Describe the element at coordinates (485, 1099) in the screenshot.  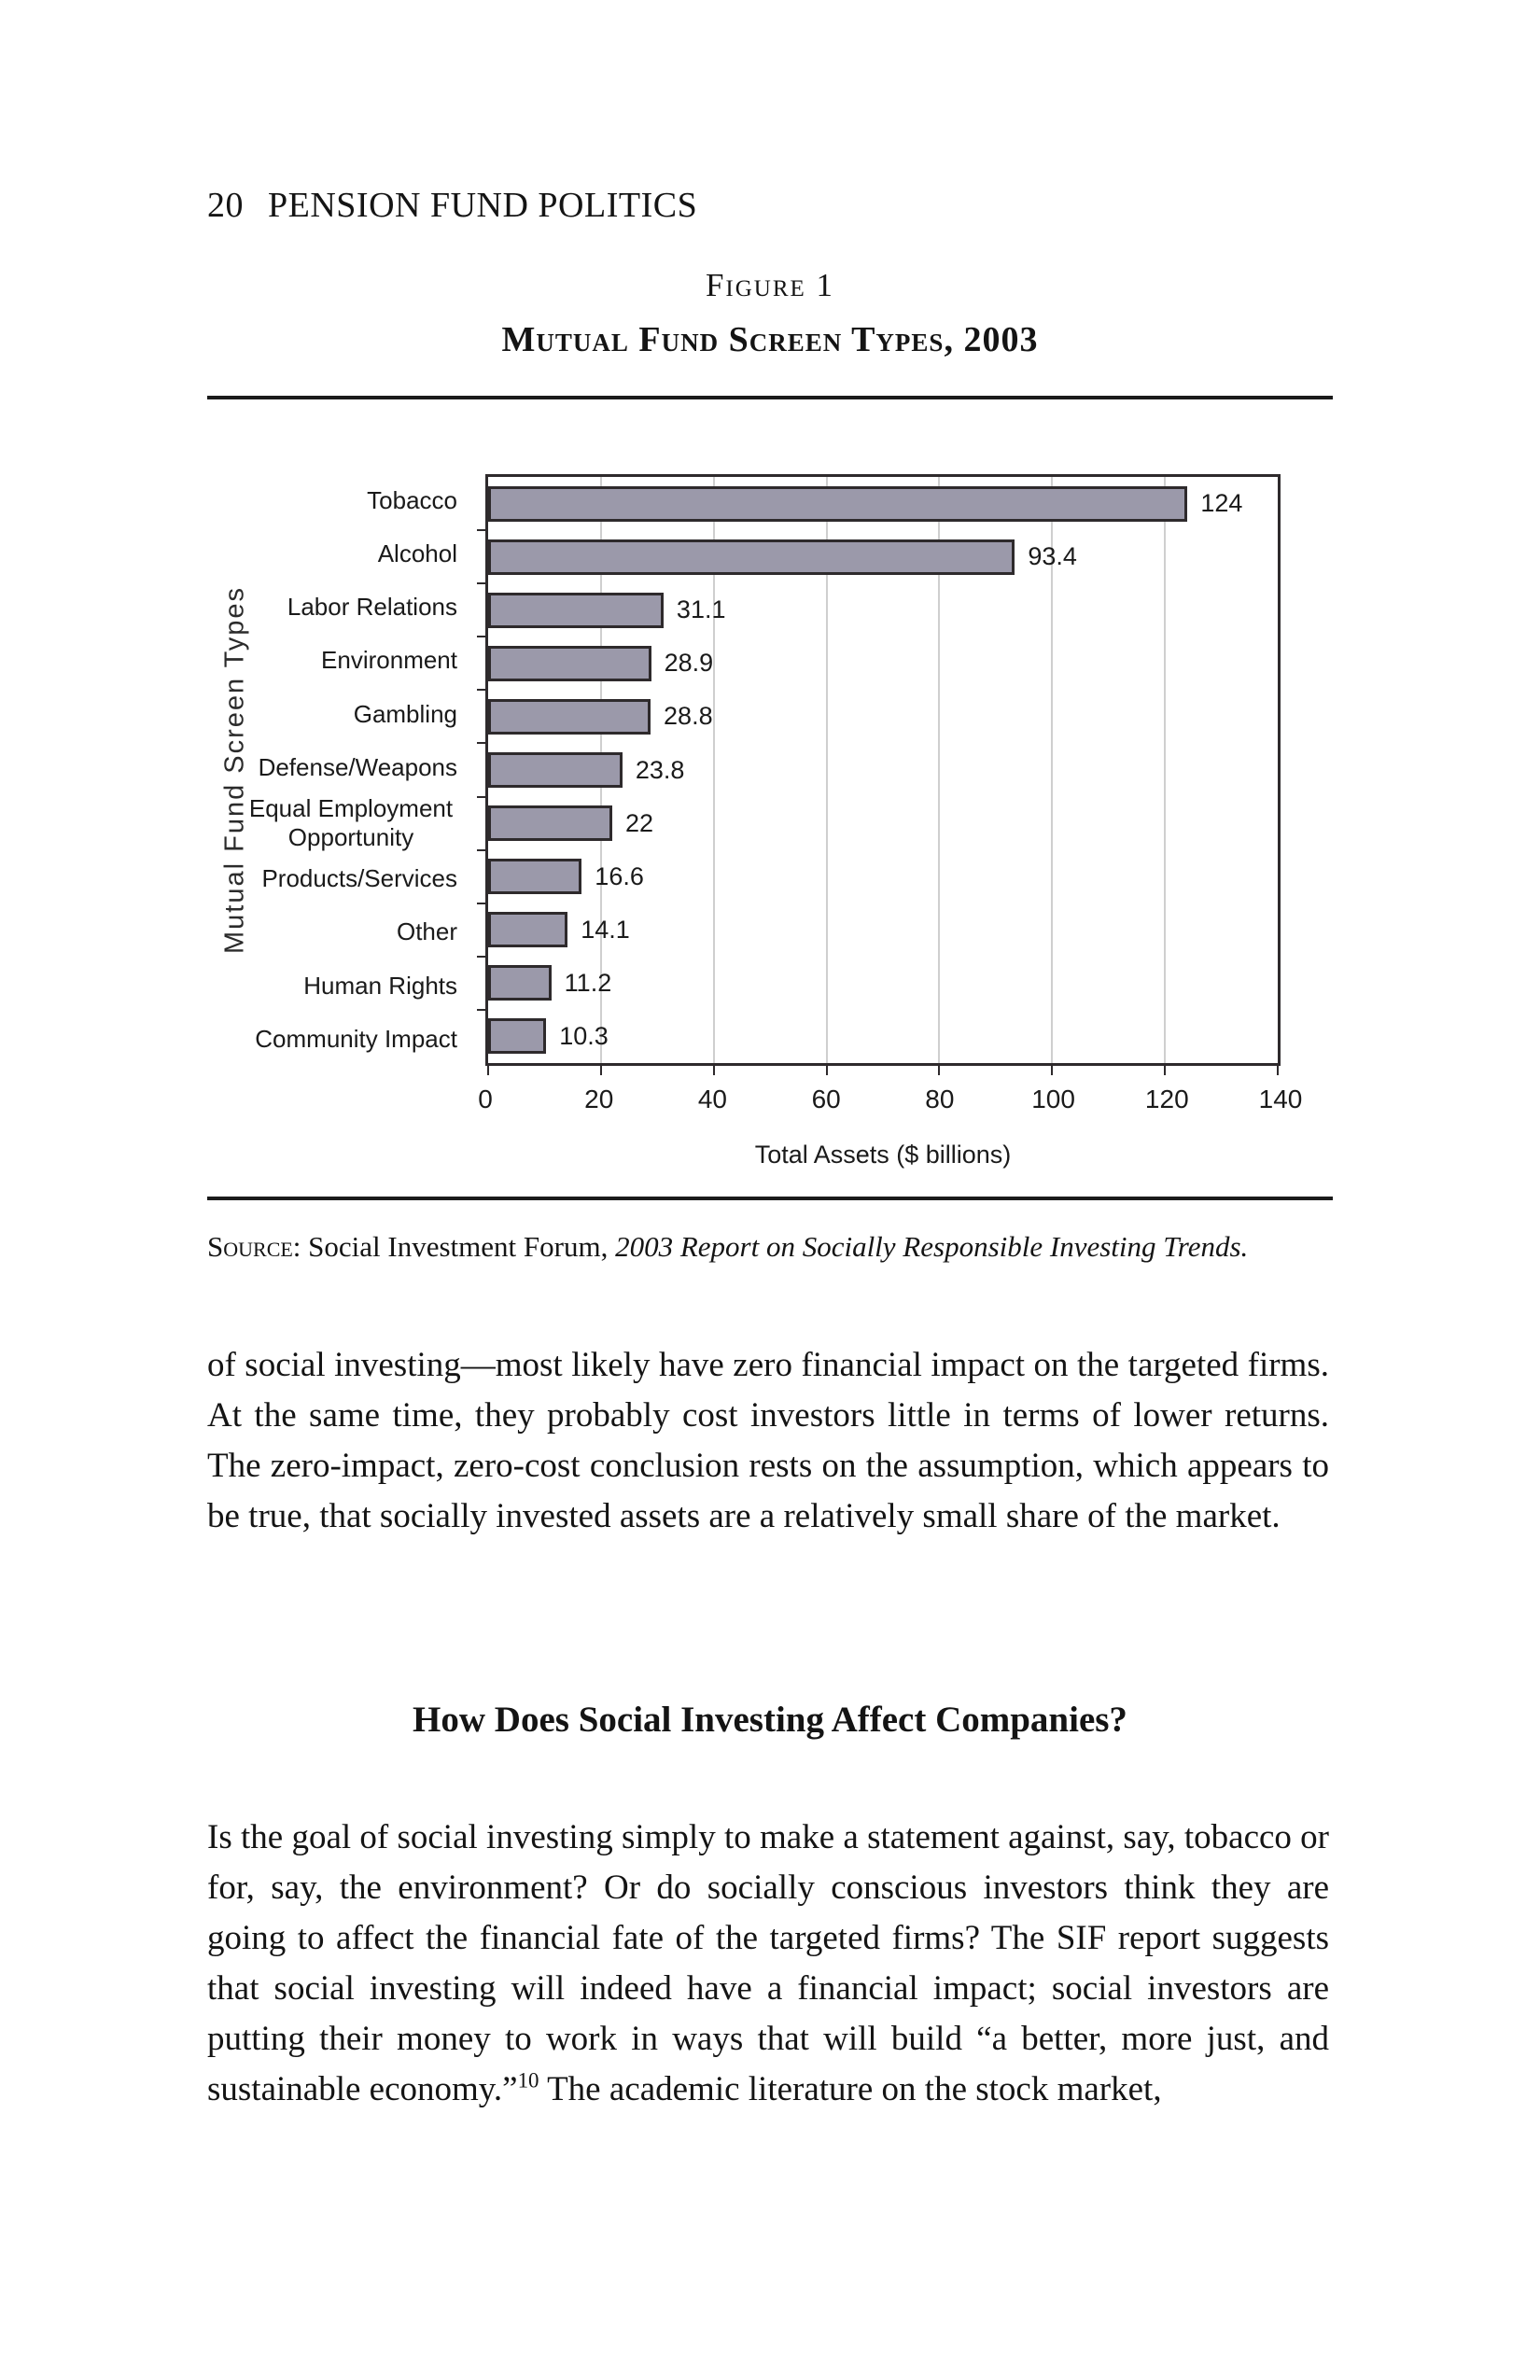
I see `x-tick-label: 0` at that location.